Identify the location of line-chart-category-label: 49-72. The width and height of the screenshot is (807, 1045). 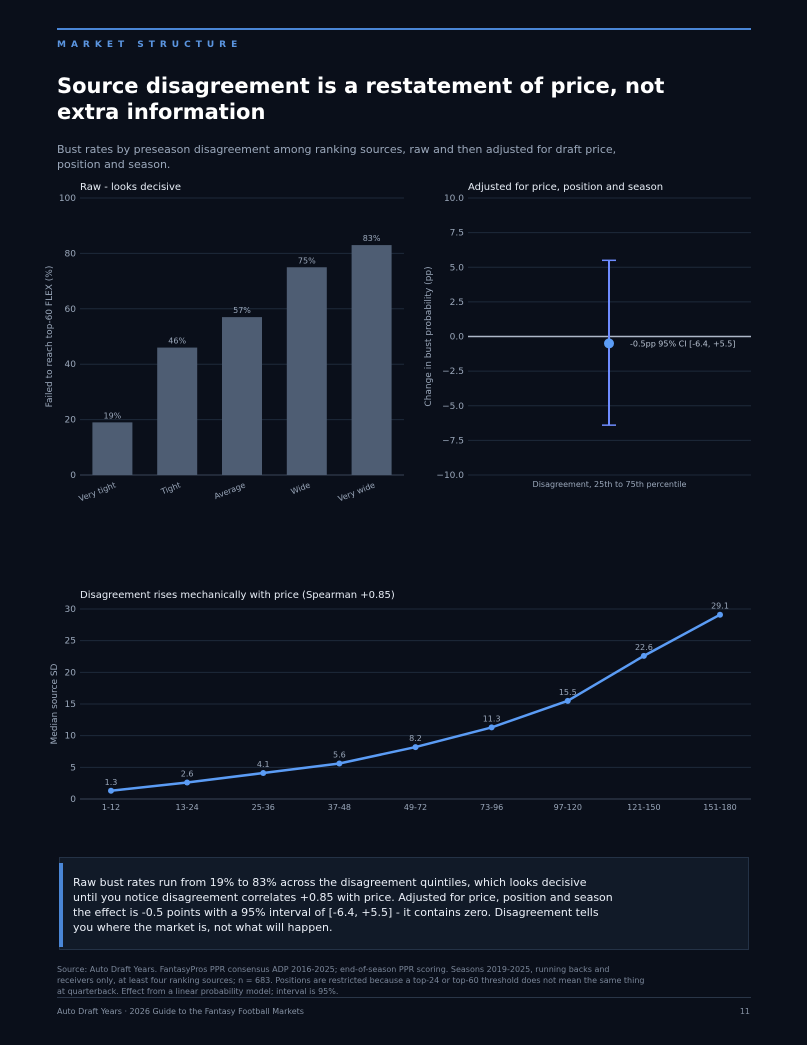
(415, 807).